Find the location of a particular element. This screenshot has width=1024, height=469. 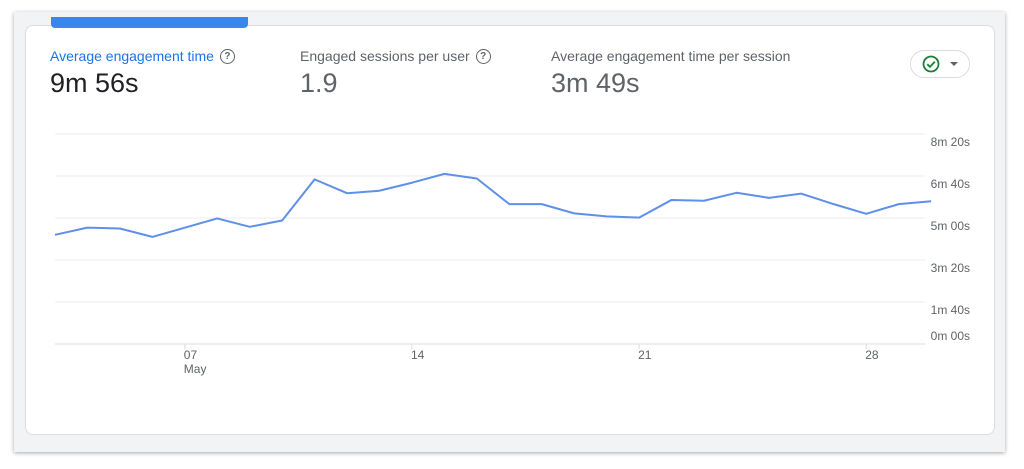

metric-average-engagement-time: Average engagement time? 9m 56s is located at coordinates (142, 73).